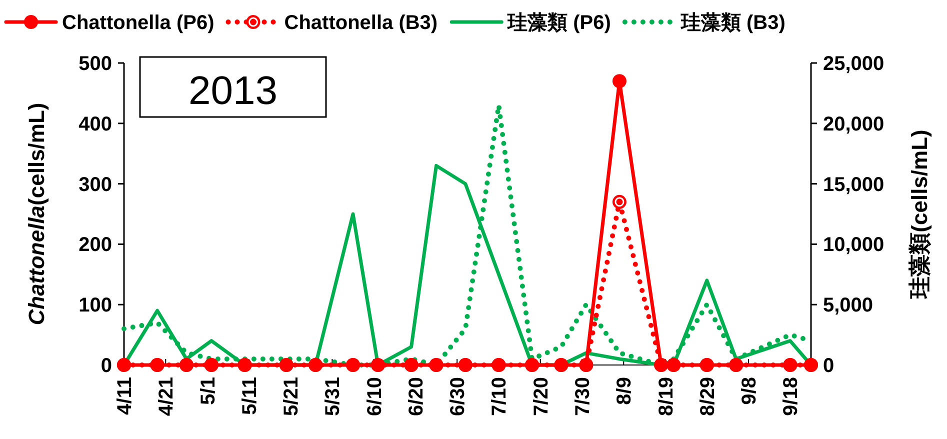 This screenshot has width=947, height=439. Describe the element at coordinates (361, 23) in the screenshot. I see `legend-label: Chattonella (B3)` at that location.